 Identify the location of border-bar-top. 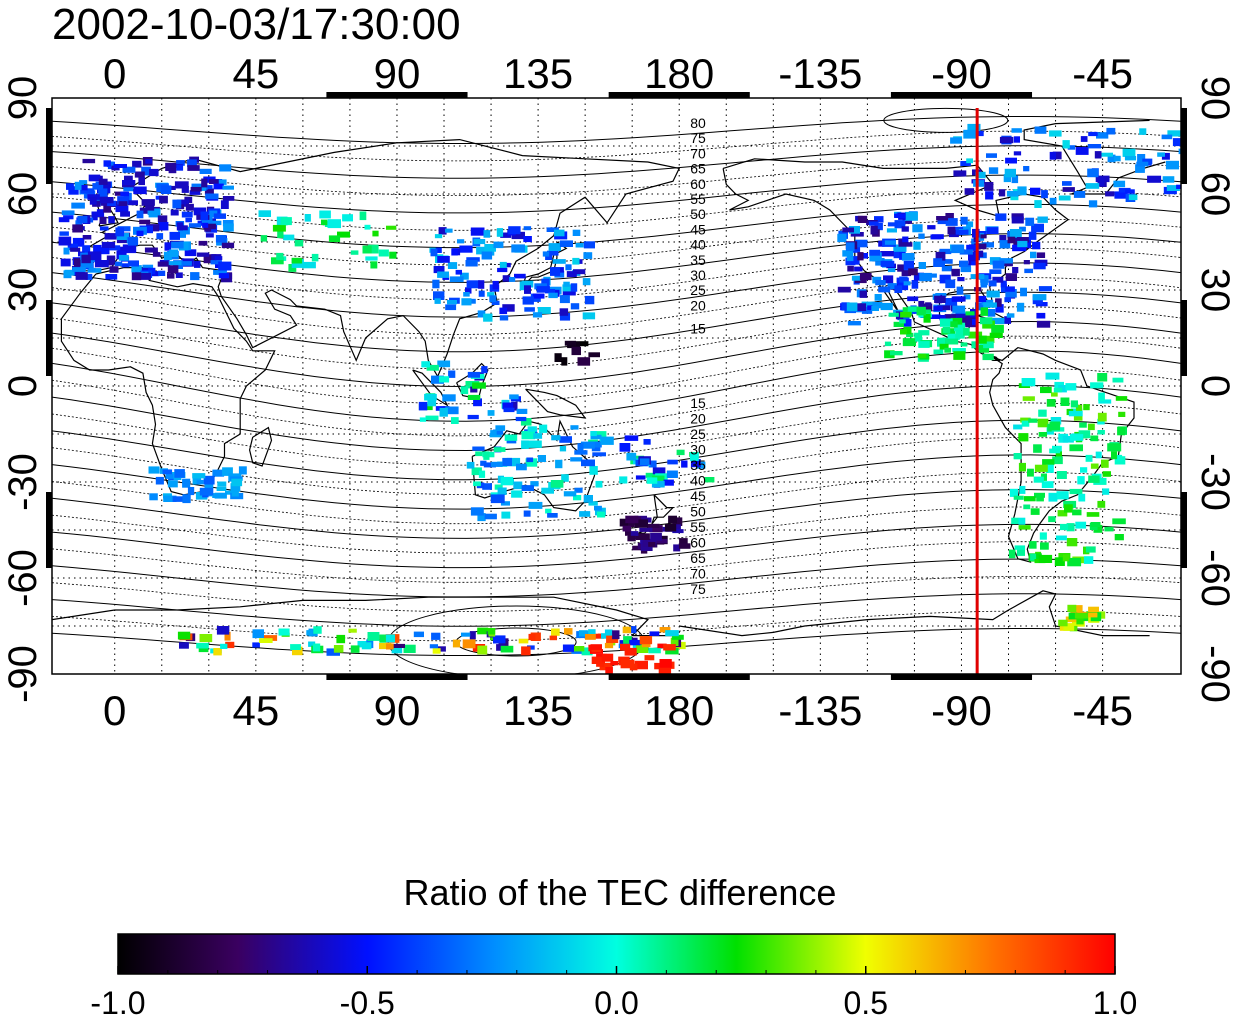
(961, 95).